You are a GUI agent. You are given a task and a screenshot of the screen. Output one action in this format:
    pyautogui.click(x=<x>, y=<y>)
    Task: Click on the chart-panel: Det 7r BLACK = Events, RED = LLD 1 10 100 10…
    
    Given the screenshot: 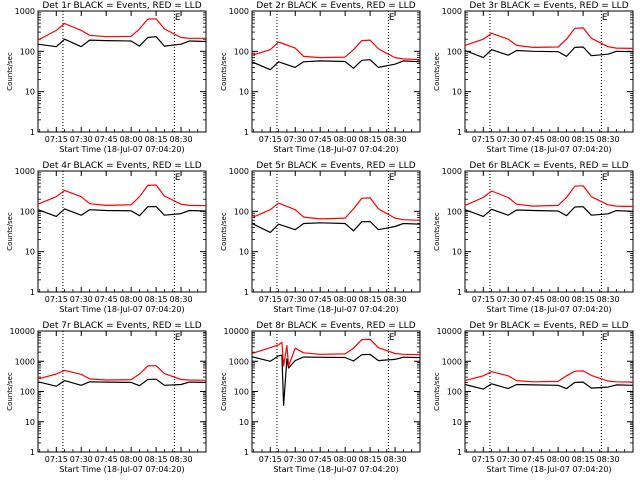 What is the action you would take?
    pyautogui.click(x=106, y=397)
    